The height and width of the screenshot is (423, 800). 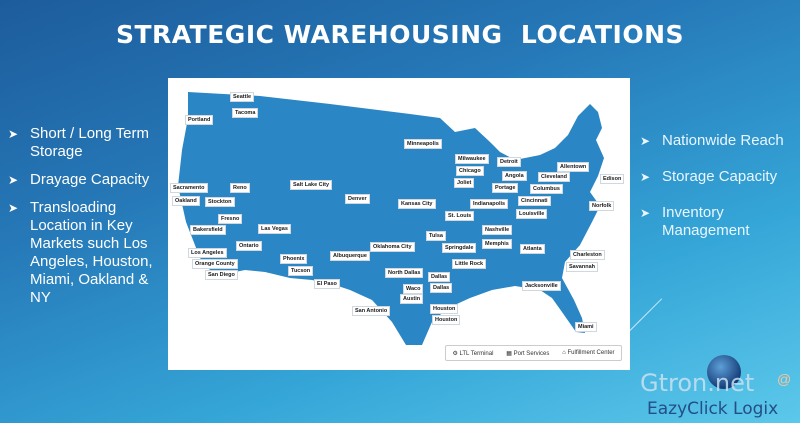 What do you see at coordinates (588, 353) in the screenshot?
I see `legend-fulfillment-center: ⌂ Fulfillment Center` at bounding box center [588, 353].